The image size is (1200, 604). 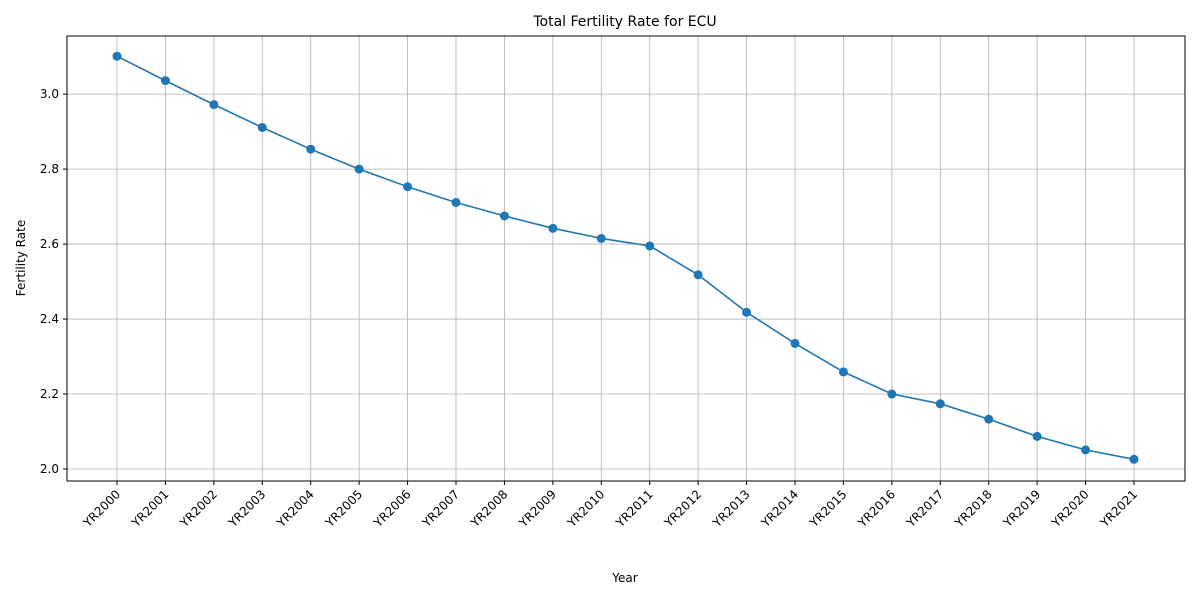 What do you see at coordinates (624, 22) in the screenshot?
I see `chart-title: Total Fertility Rate for ECU` at bounding box center [624, 22].